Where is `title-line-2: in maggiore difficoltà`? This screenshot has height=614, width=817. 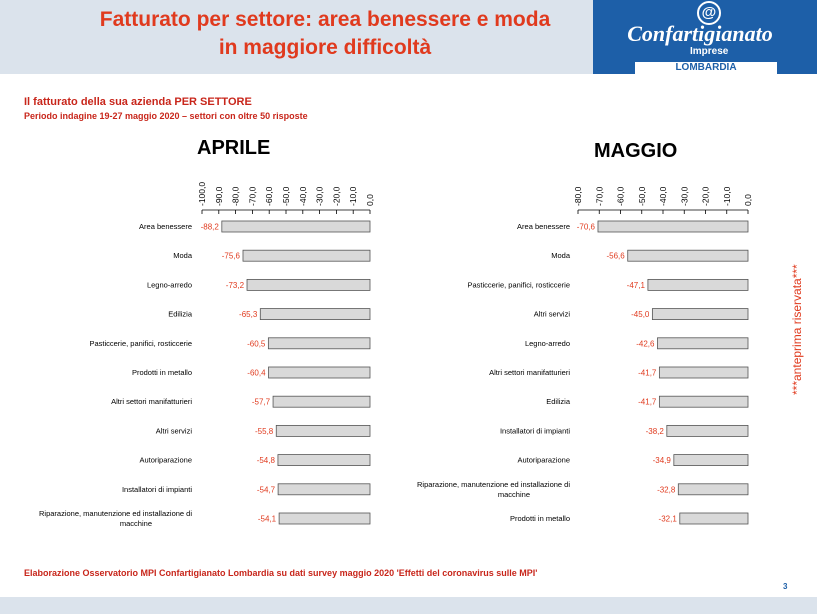 title-line-2: in maggiore difficoltà is located at coordinates (325, 47).